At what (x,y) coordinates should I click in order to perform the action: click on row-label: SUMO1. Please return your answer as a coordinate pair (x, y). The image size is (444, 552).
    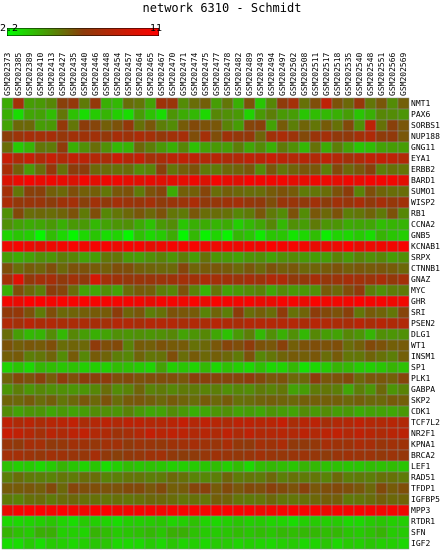
    Looking at the image, I should click on (423, 191).